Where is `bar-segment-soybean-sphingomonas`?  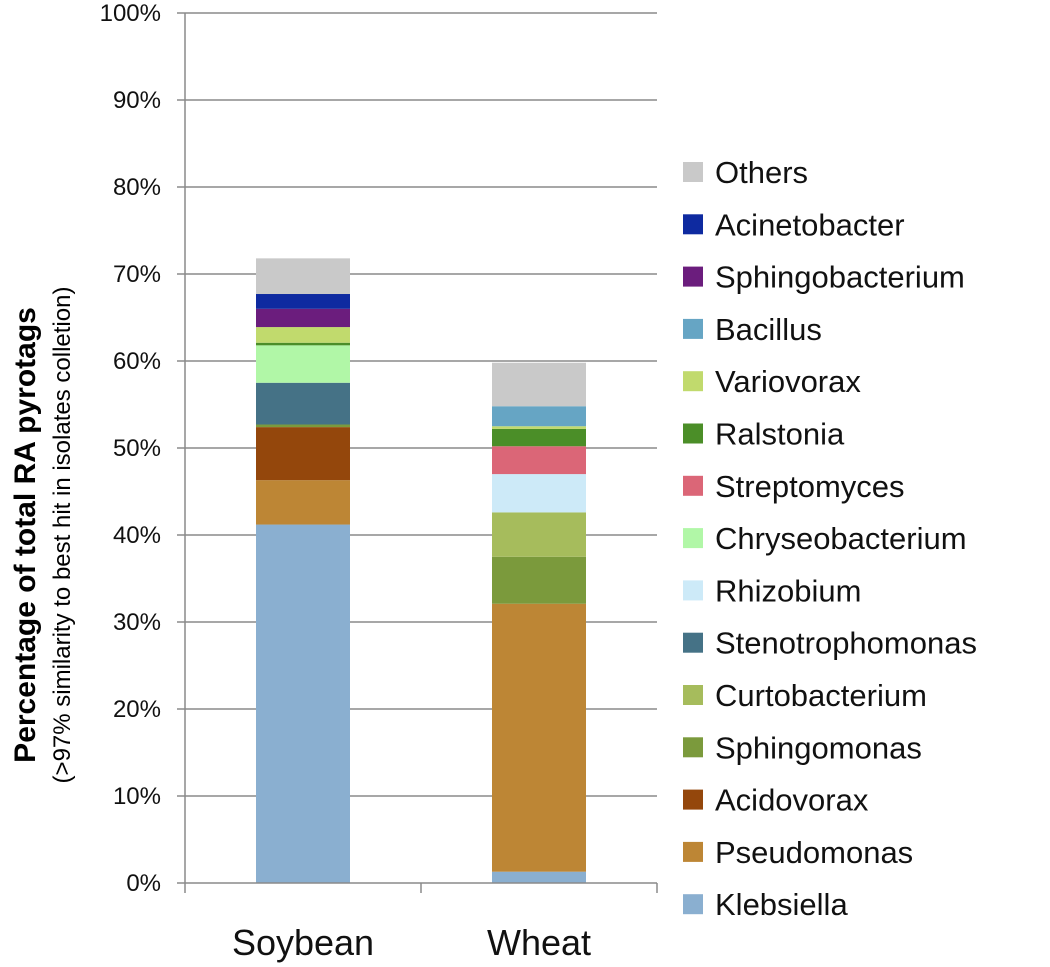 bar-segment-soybean-sphingomonas is located at coordinates (303, 426).